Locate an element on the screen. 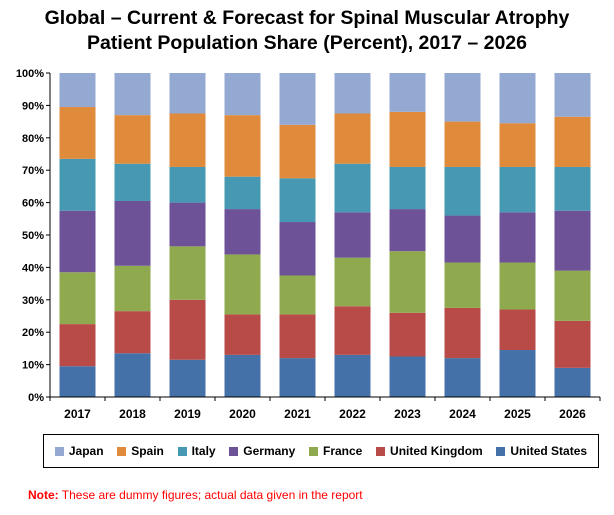 The image size is (614, 515). bar-segment-japan-2019 is located at coordinates (187, 93).